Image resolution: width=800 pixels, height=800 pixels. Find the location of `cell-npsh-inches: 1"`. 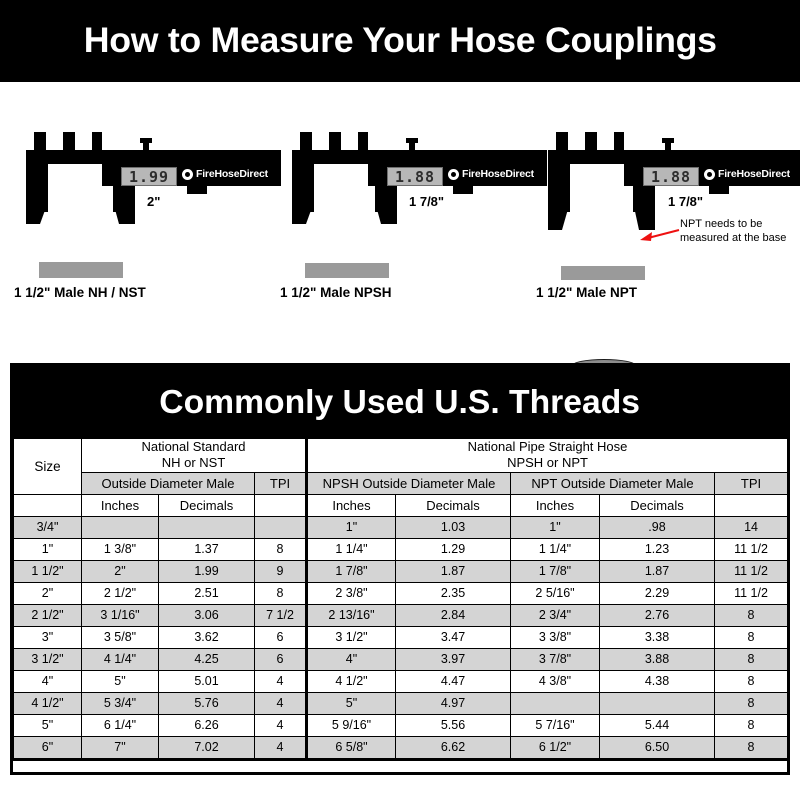

cell-npsh-inches: 1" is located at coordinates (350, 527).